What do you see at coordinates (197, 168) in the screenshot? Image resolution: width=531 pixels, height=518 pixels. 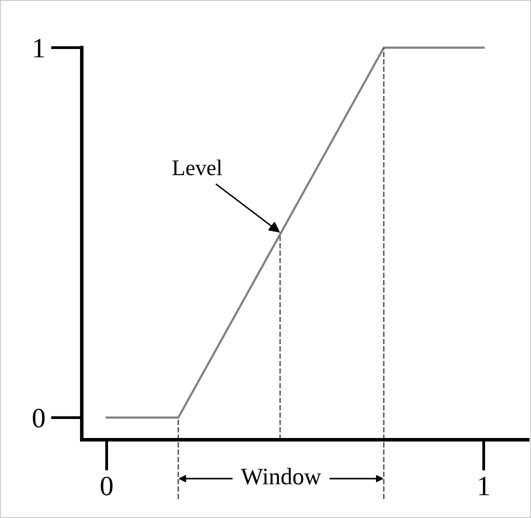 I see `annotation: Level` at bounding box center [197, 168].